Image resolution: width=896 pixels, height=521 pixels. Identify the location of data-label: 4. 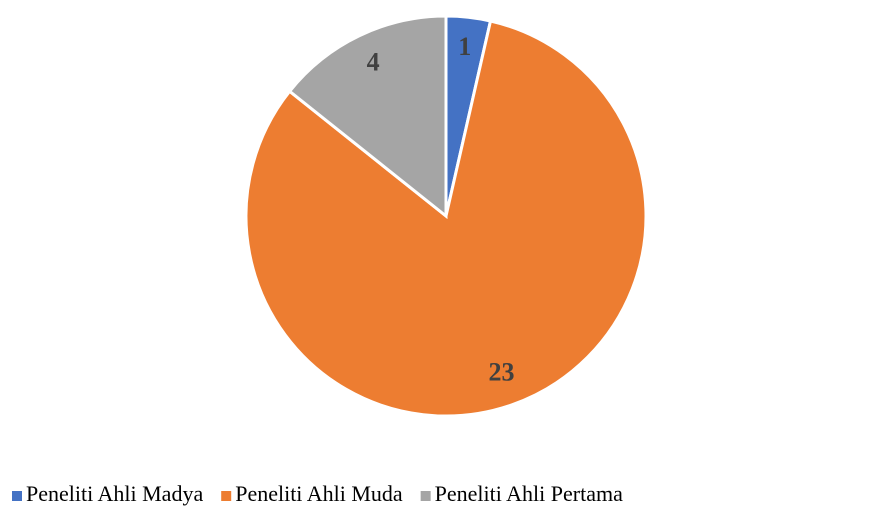
(373, 62).